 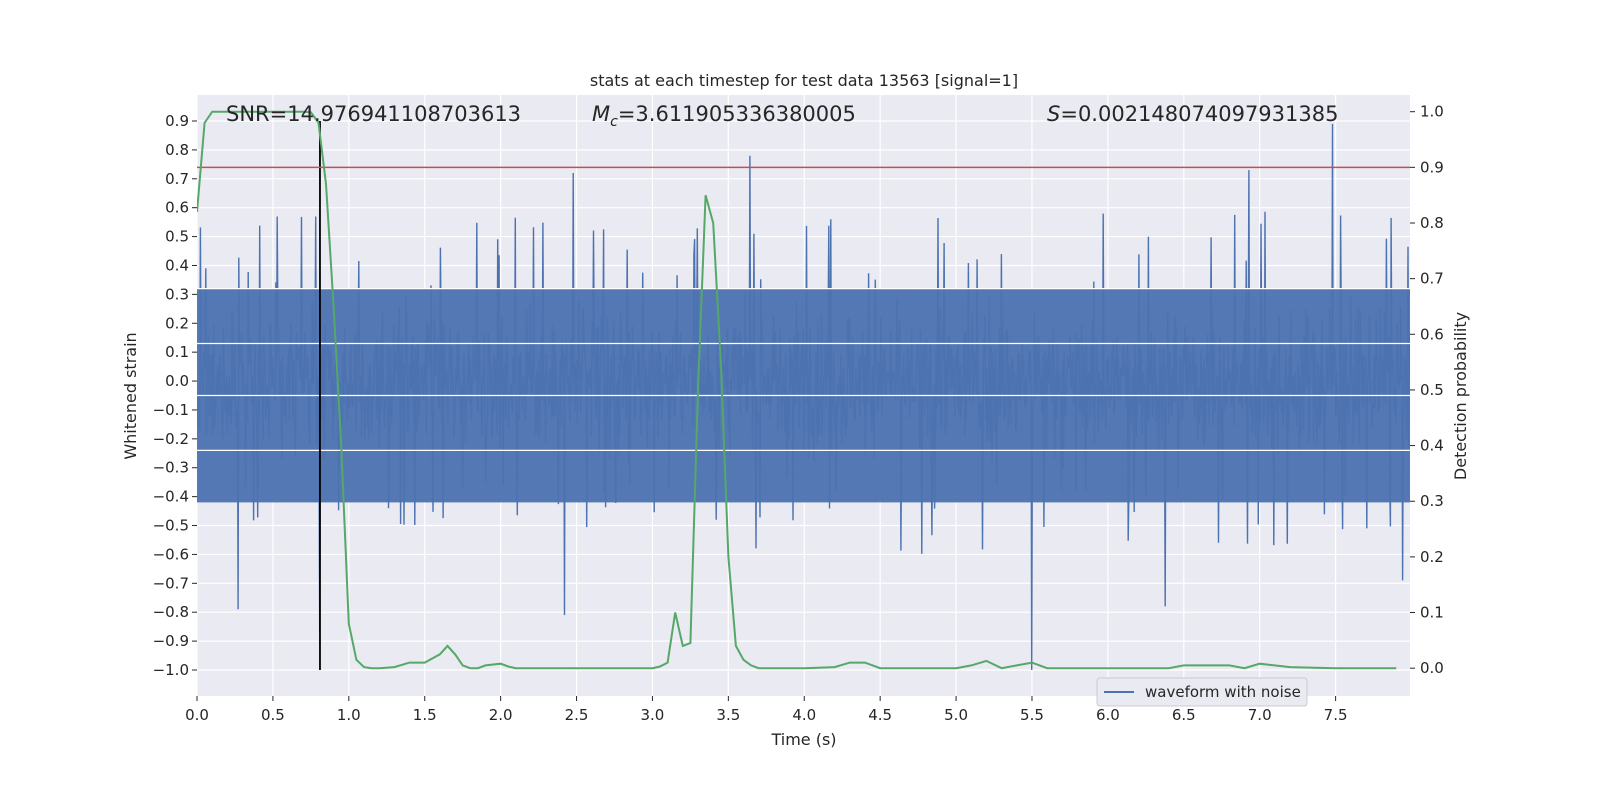 I want to click on x-tick-label: 4.5, so click(x=880, y=715).